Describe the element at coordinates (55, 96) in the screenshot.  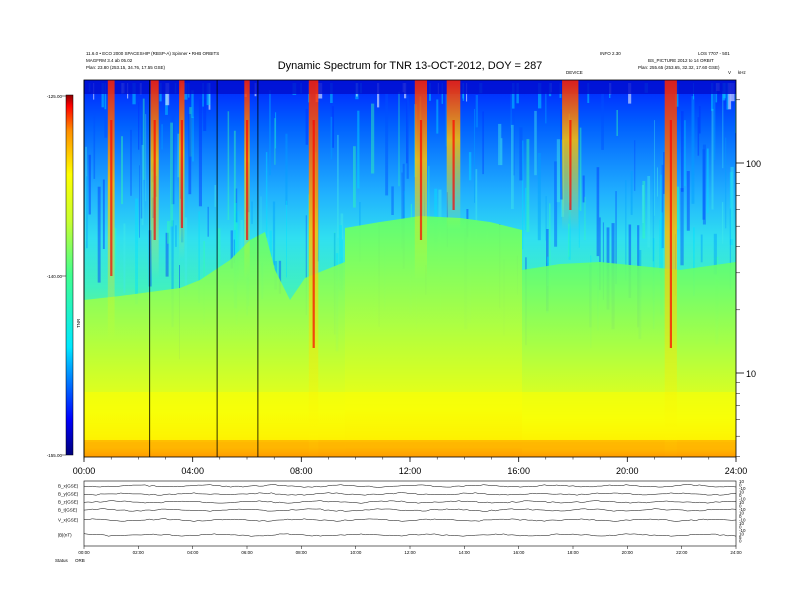
I see `colorbar-tick-top: -125.00` at that location.